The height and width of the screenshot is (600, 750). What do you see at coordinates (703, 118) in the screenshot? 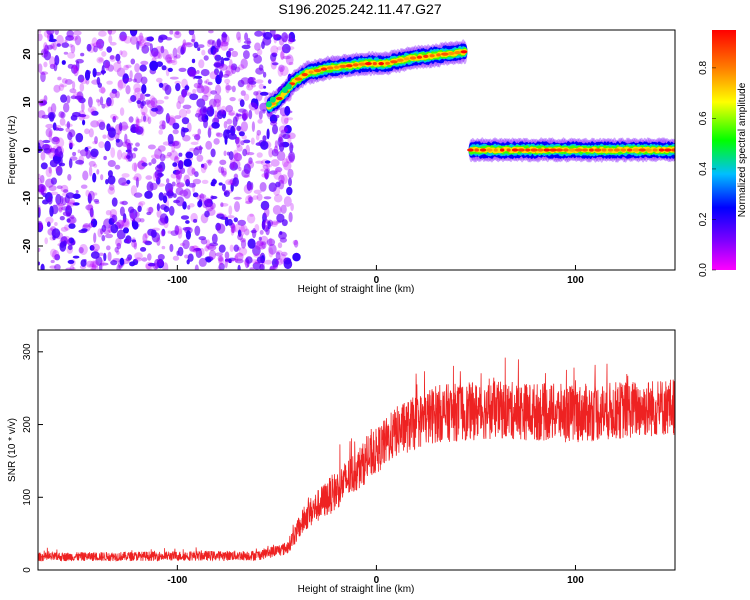
I see `colorbar-tick-label: 0.6` at bounding box center [703, 118].